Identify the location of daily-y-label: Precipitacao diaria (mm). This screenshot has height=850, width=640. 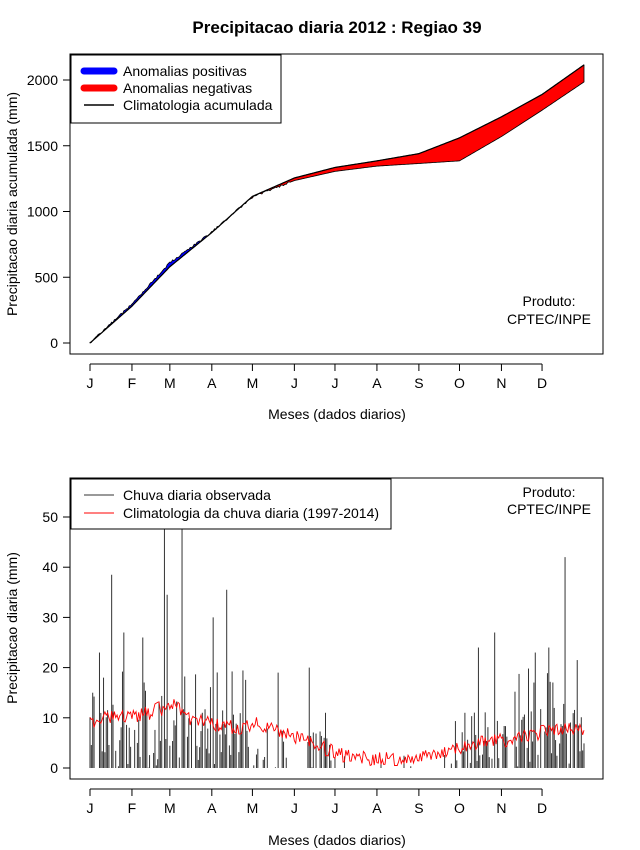
(12, 628).